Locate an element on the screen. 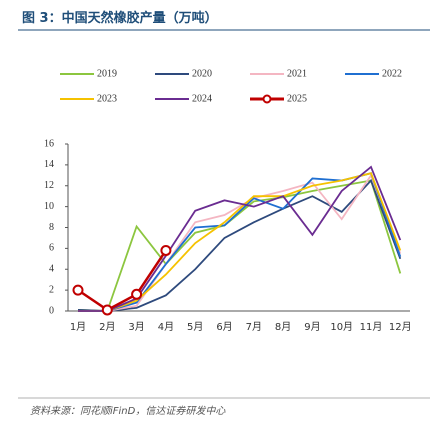 This screenshot has height=429, width=446. y-tick-label: 14 is located at coordinates (49, 164).